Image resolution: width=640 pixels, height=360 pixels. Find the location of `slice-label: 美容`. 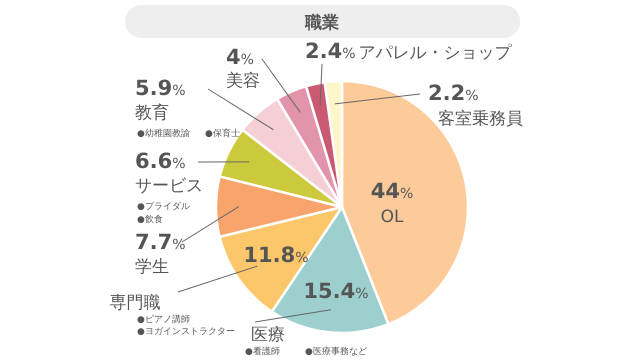

slice-label: 美容 is located at coordinates (243, 81).